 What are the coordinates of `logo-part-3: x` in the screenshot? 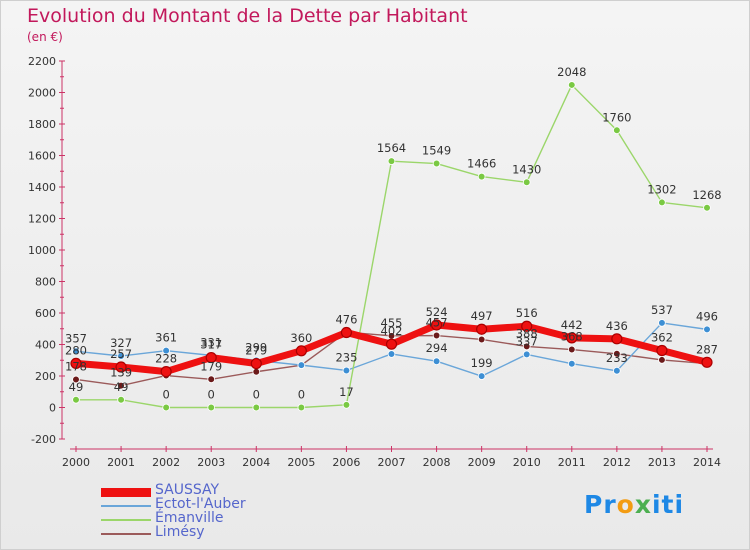 It's located at (643, 504).